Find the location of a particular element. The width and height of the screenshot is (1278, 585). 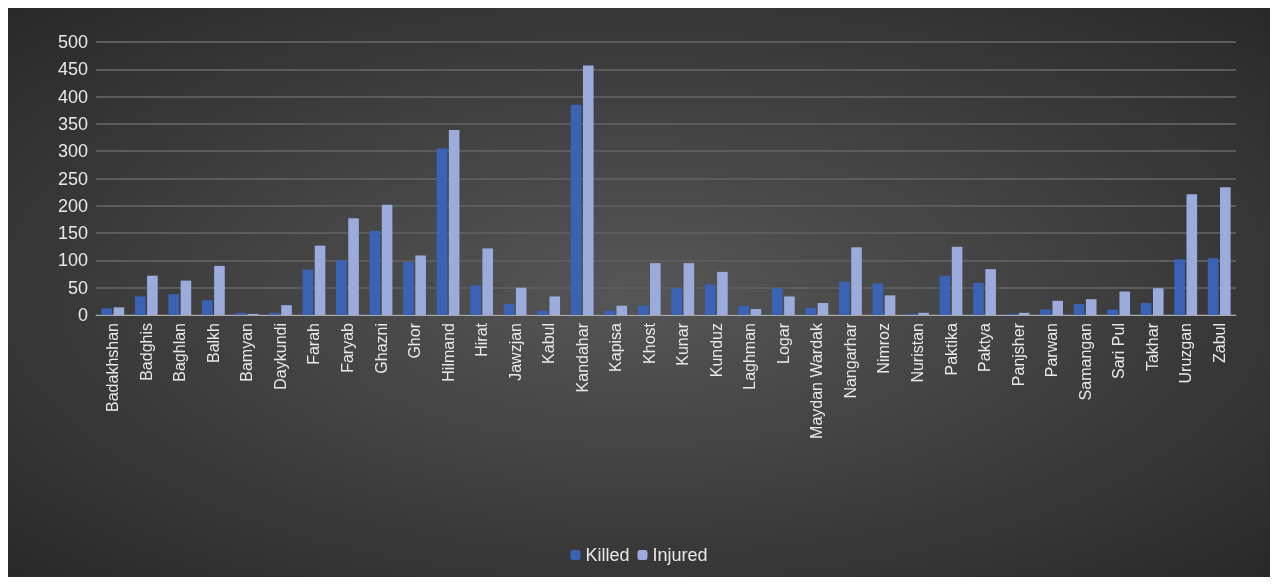

x-tick-label: Ghazni is located at coordinates (381, 348).